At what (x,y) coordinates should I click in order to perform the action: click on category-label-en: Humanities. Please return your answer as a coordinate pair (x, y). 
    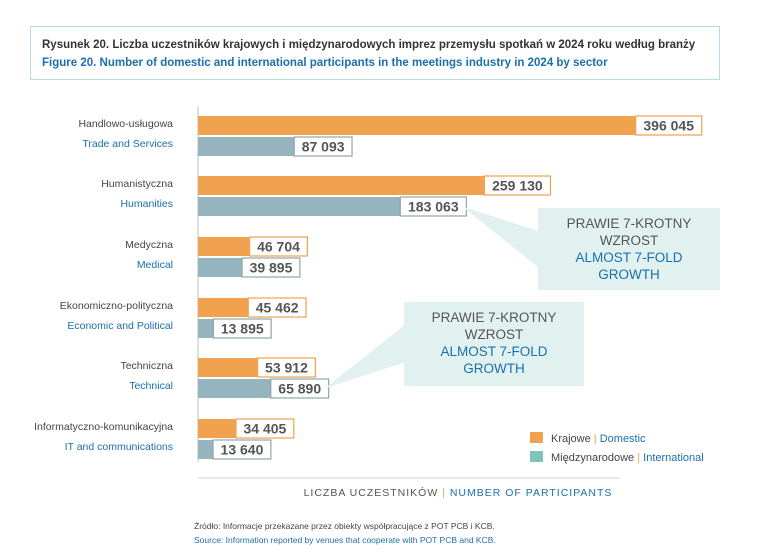
    Looking at the image, I should click on (146, 204).